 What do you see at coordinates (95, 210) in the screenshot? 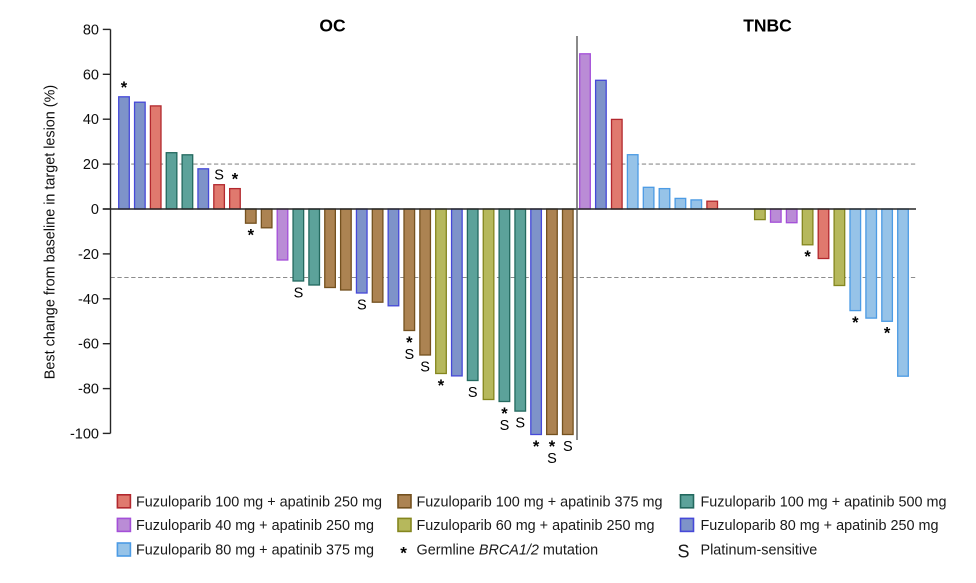
I see `svg-text: 0` at bounding box center [95, 210].